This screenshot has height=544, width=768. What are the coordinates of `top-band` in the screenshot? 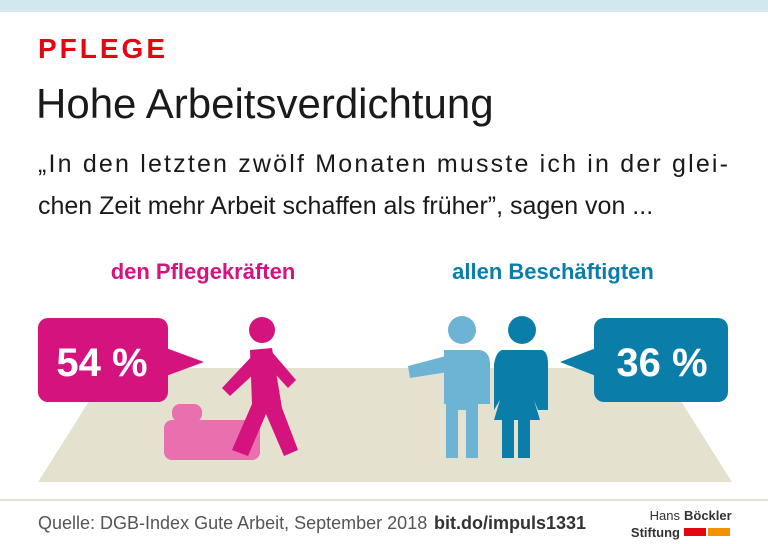 It's located at (384, 6).